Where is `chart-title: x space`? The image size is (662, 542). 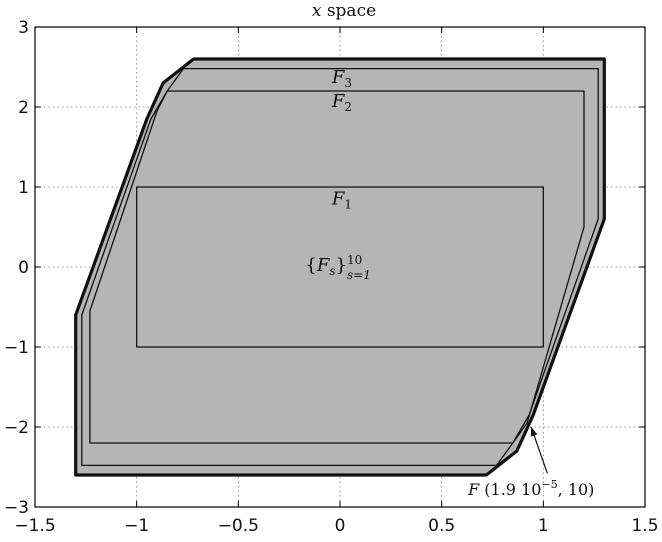 chart-title: x space is located at coordinates (344, 11).